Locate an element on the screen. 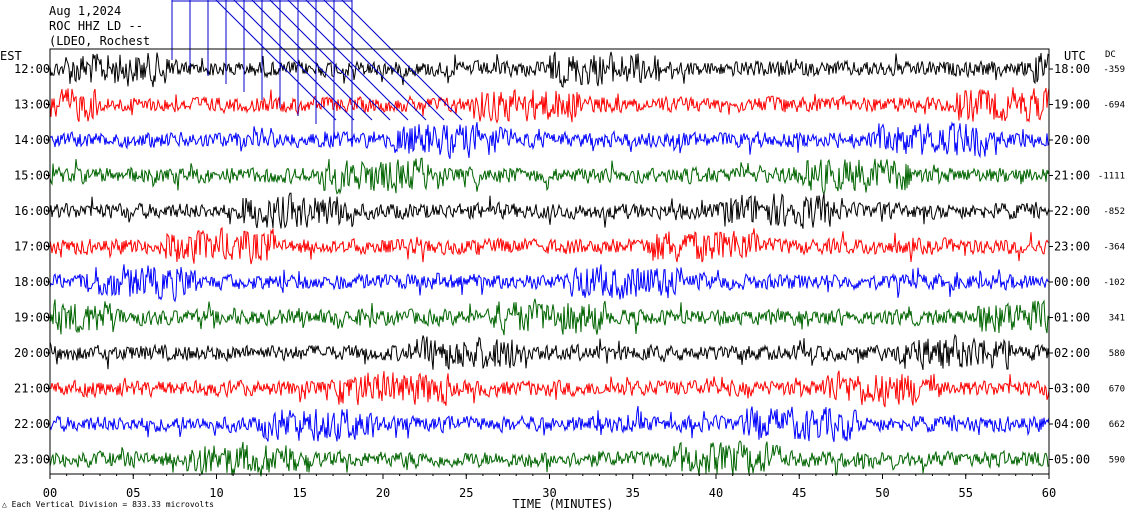  event-overlay is located at coordinates (317, 70).